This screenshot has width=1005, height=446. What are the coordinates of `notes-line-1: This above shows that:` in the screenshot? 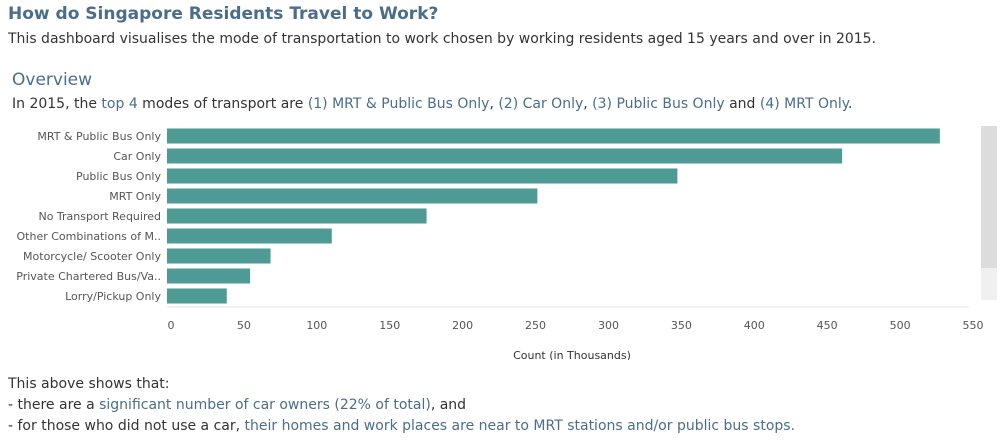 It's located at (89, 384).